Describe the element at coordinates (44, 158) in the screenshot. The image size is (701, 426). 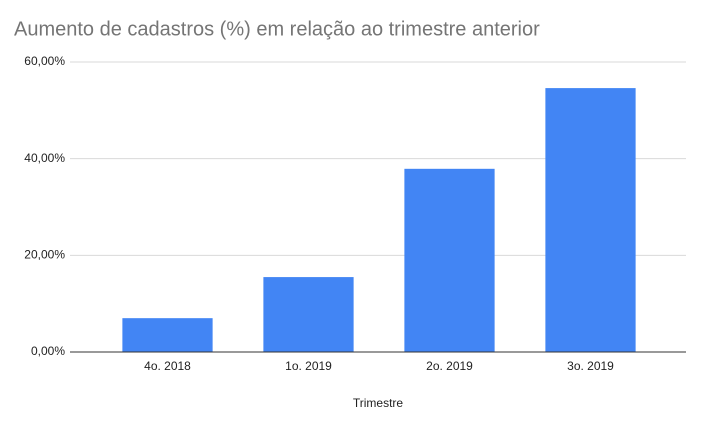
I see `y-tick-label: 40,00%` at that location.